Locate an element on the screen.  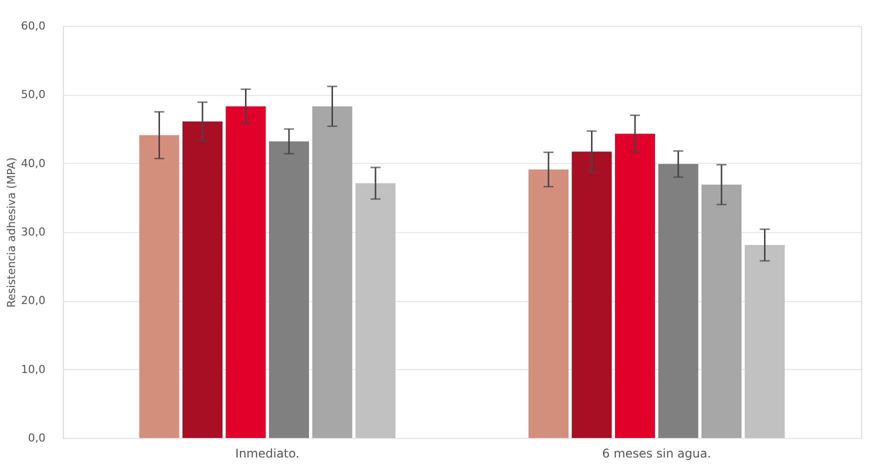
y-tick-label: 20,0 is located at coordinates (33, 301).